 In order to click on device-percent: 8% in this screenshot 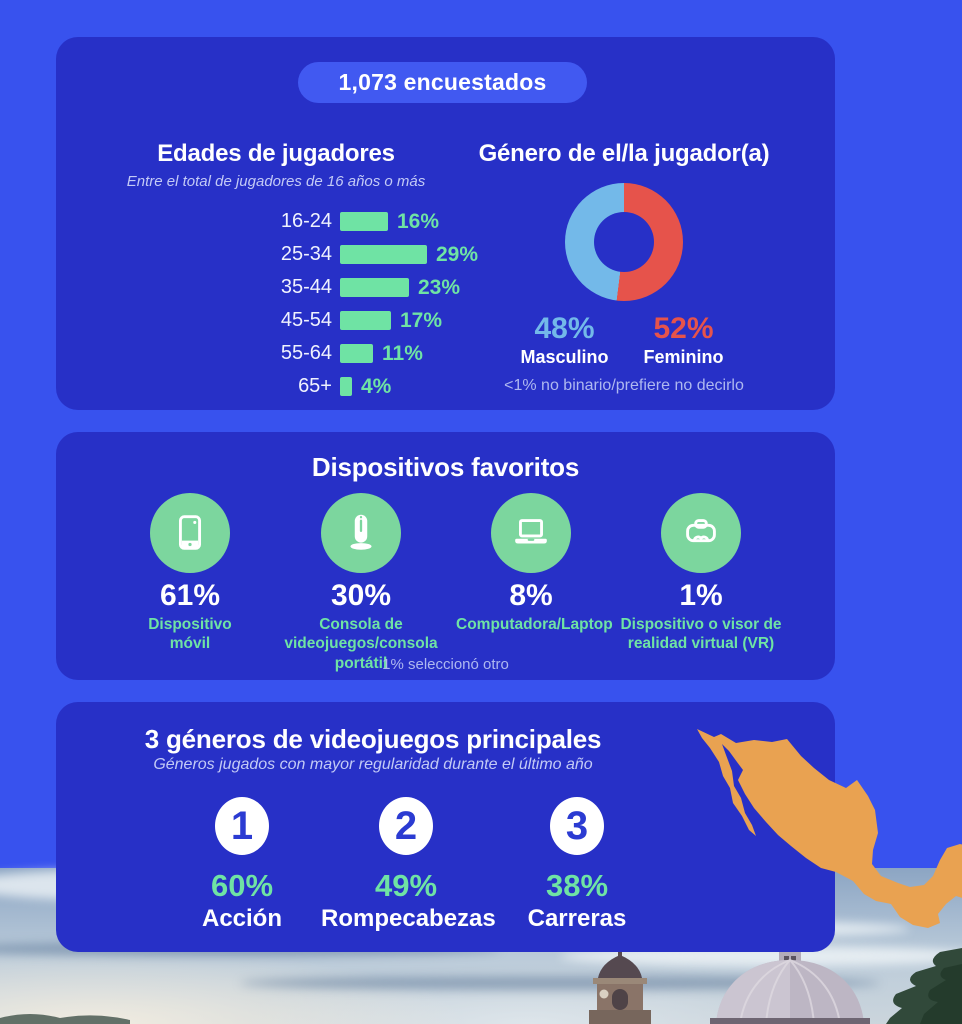, I will do `click(531, 595)`.